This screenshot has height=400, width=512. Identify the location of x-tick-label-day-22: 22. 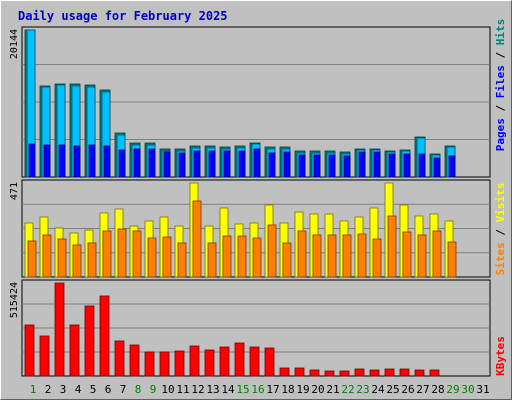
(347, 389).